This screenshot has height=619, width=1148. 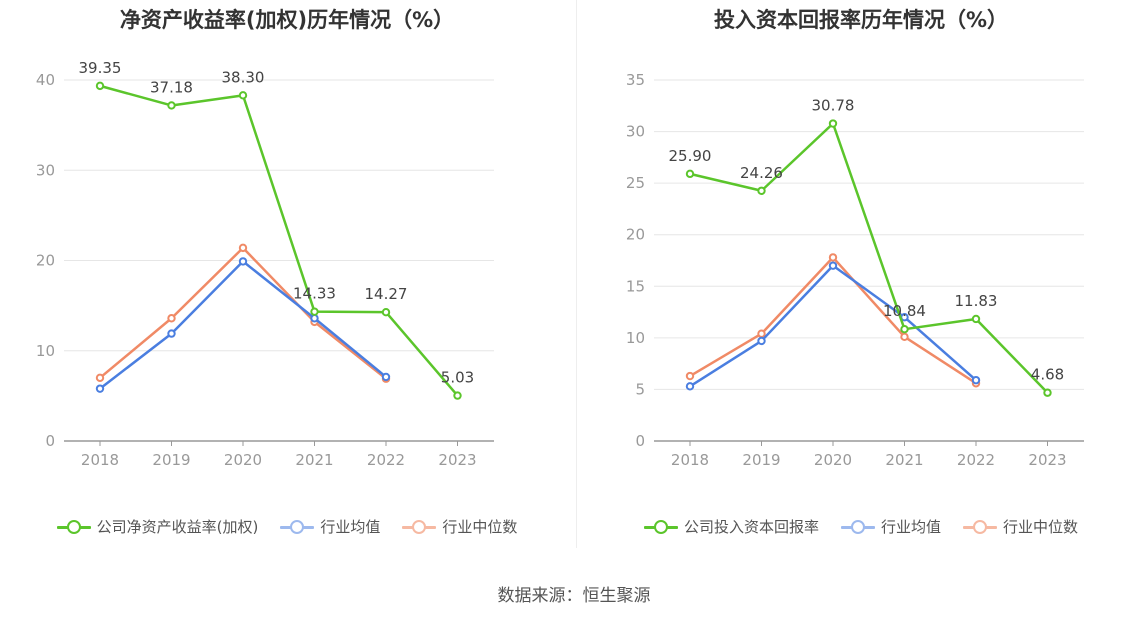 I want to click on legend-item-company: 公司投入资本回报率, so click(x=731, y=526).